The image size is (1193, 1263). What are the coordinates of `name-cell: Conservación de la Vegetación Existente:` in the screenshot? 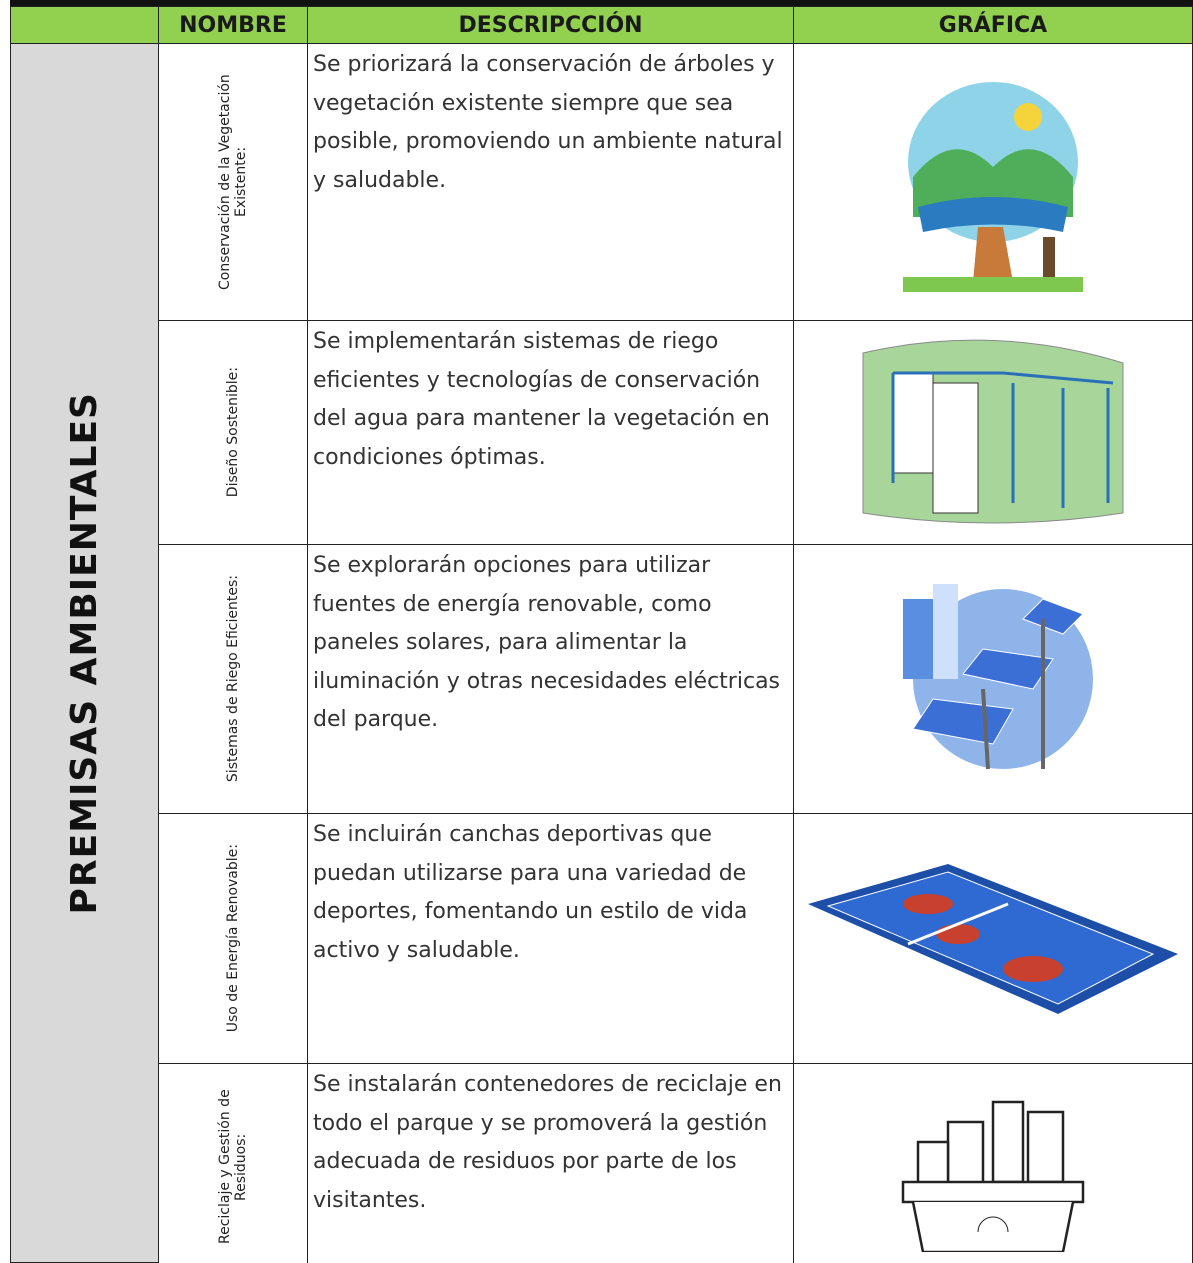 It's located at (233, 182).